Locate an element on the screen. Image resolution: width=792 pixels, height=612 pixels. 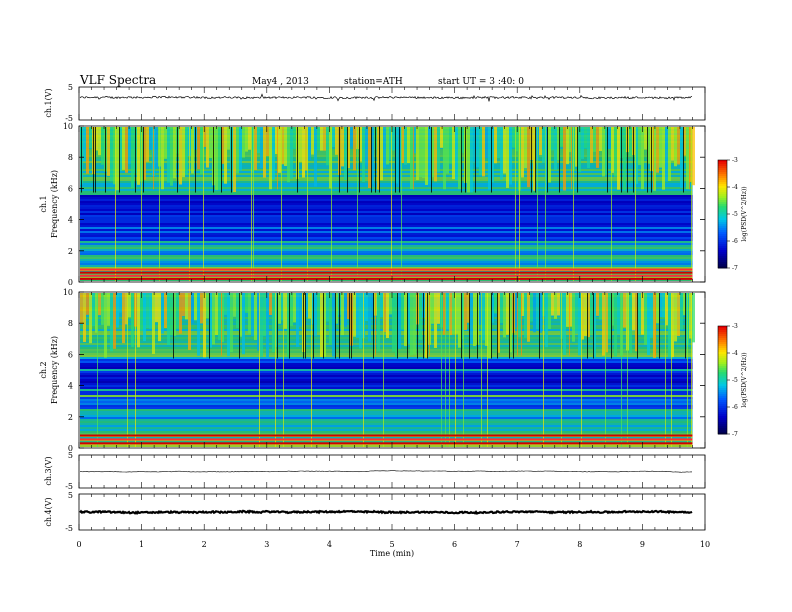
time-tick-label: 3 is located at coordinates (266, 544).